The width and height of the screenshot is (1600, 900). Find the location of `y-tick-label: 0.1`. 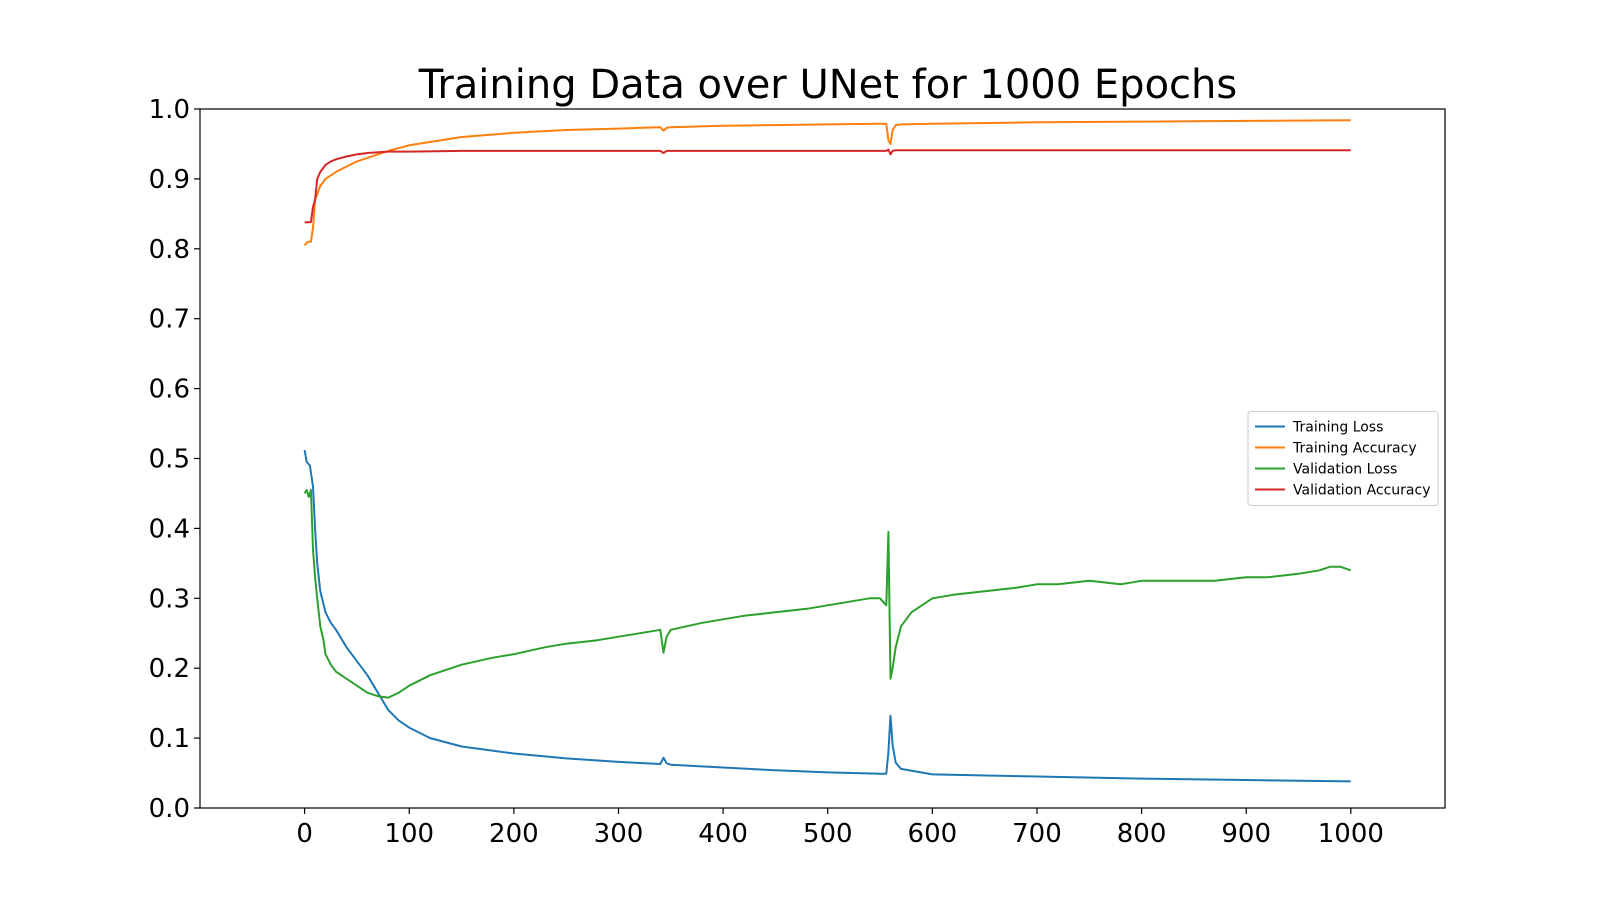

y-tick-label: 0.1 is located at coordinates (169, 739).